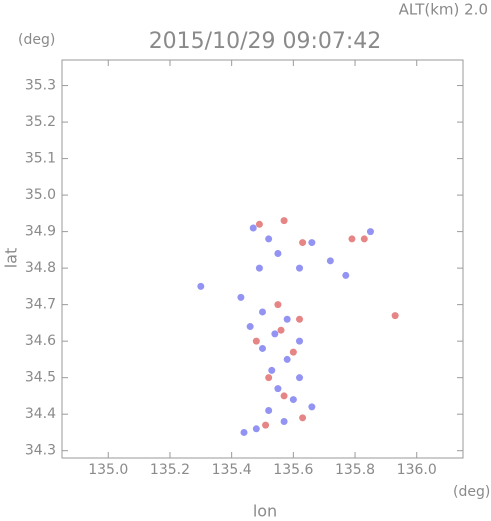 The height and width of the screenshot is (521, 491). Describe the element at coordinates (265, 41) in the screenshot. I see `chart-title: 2015/10/29 09:07:42` at that location.